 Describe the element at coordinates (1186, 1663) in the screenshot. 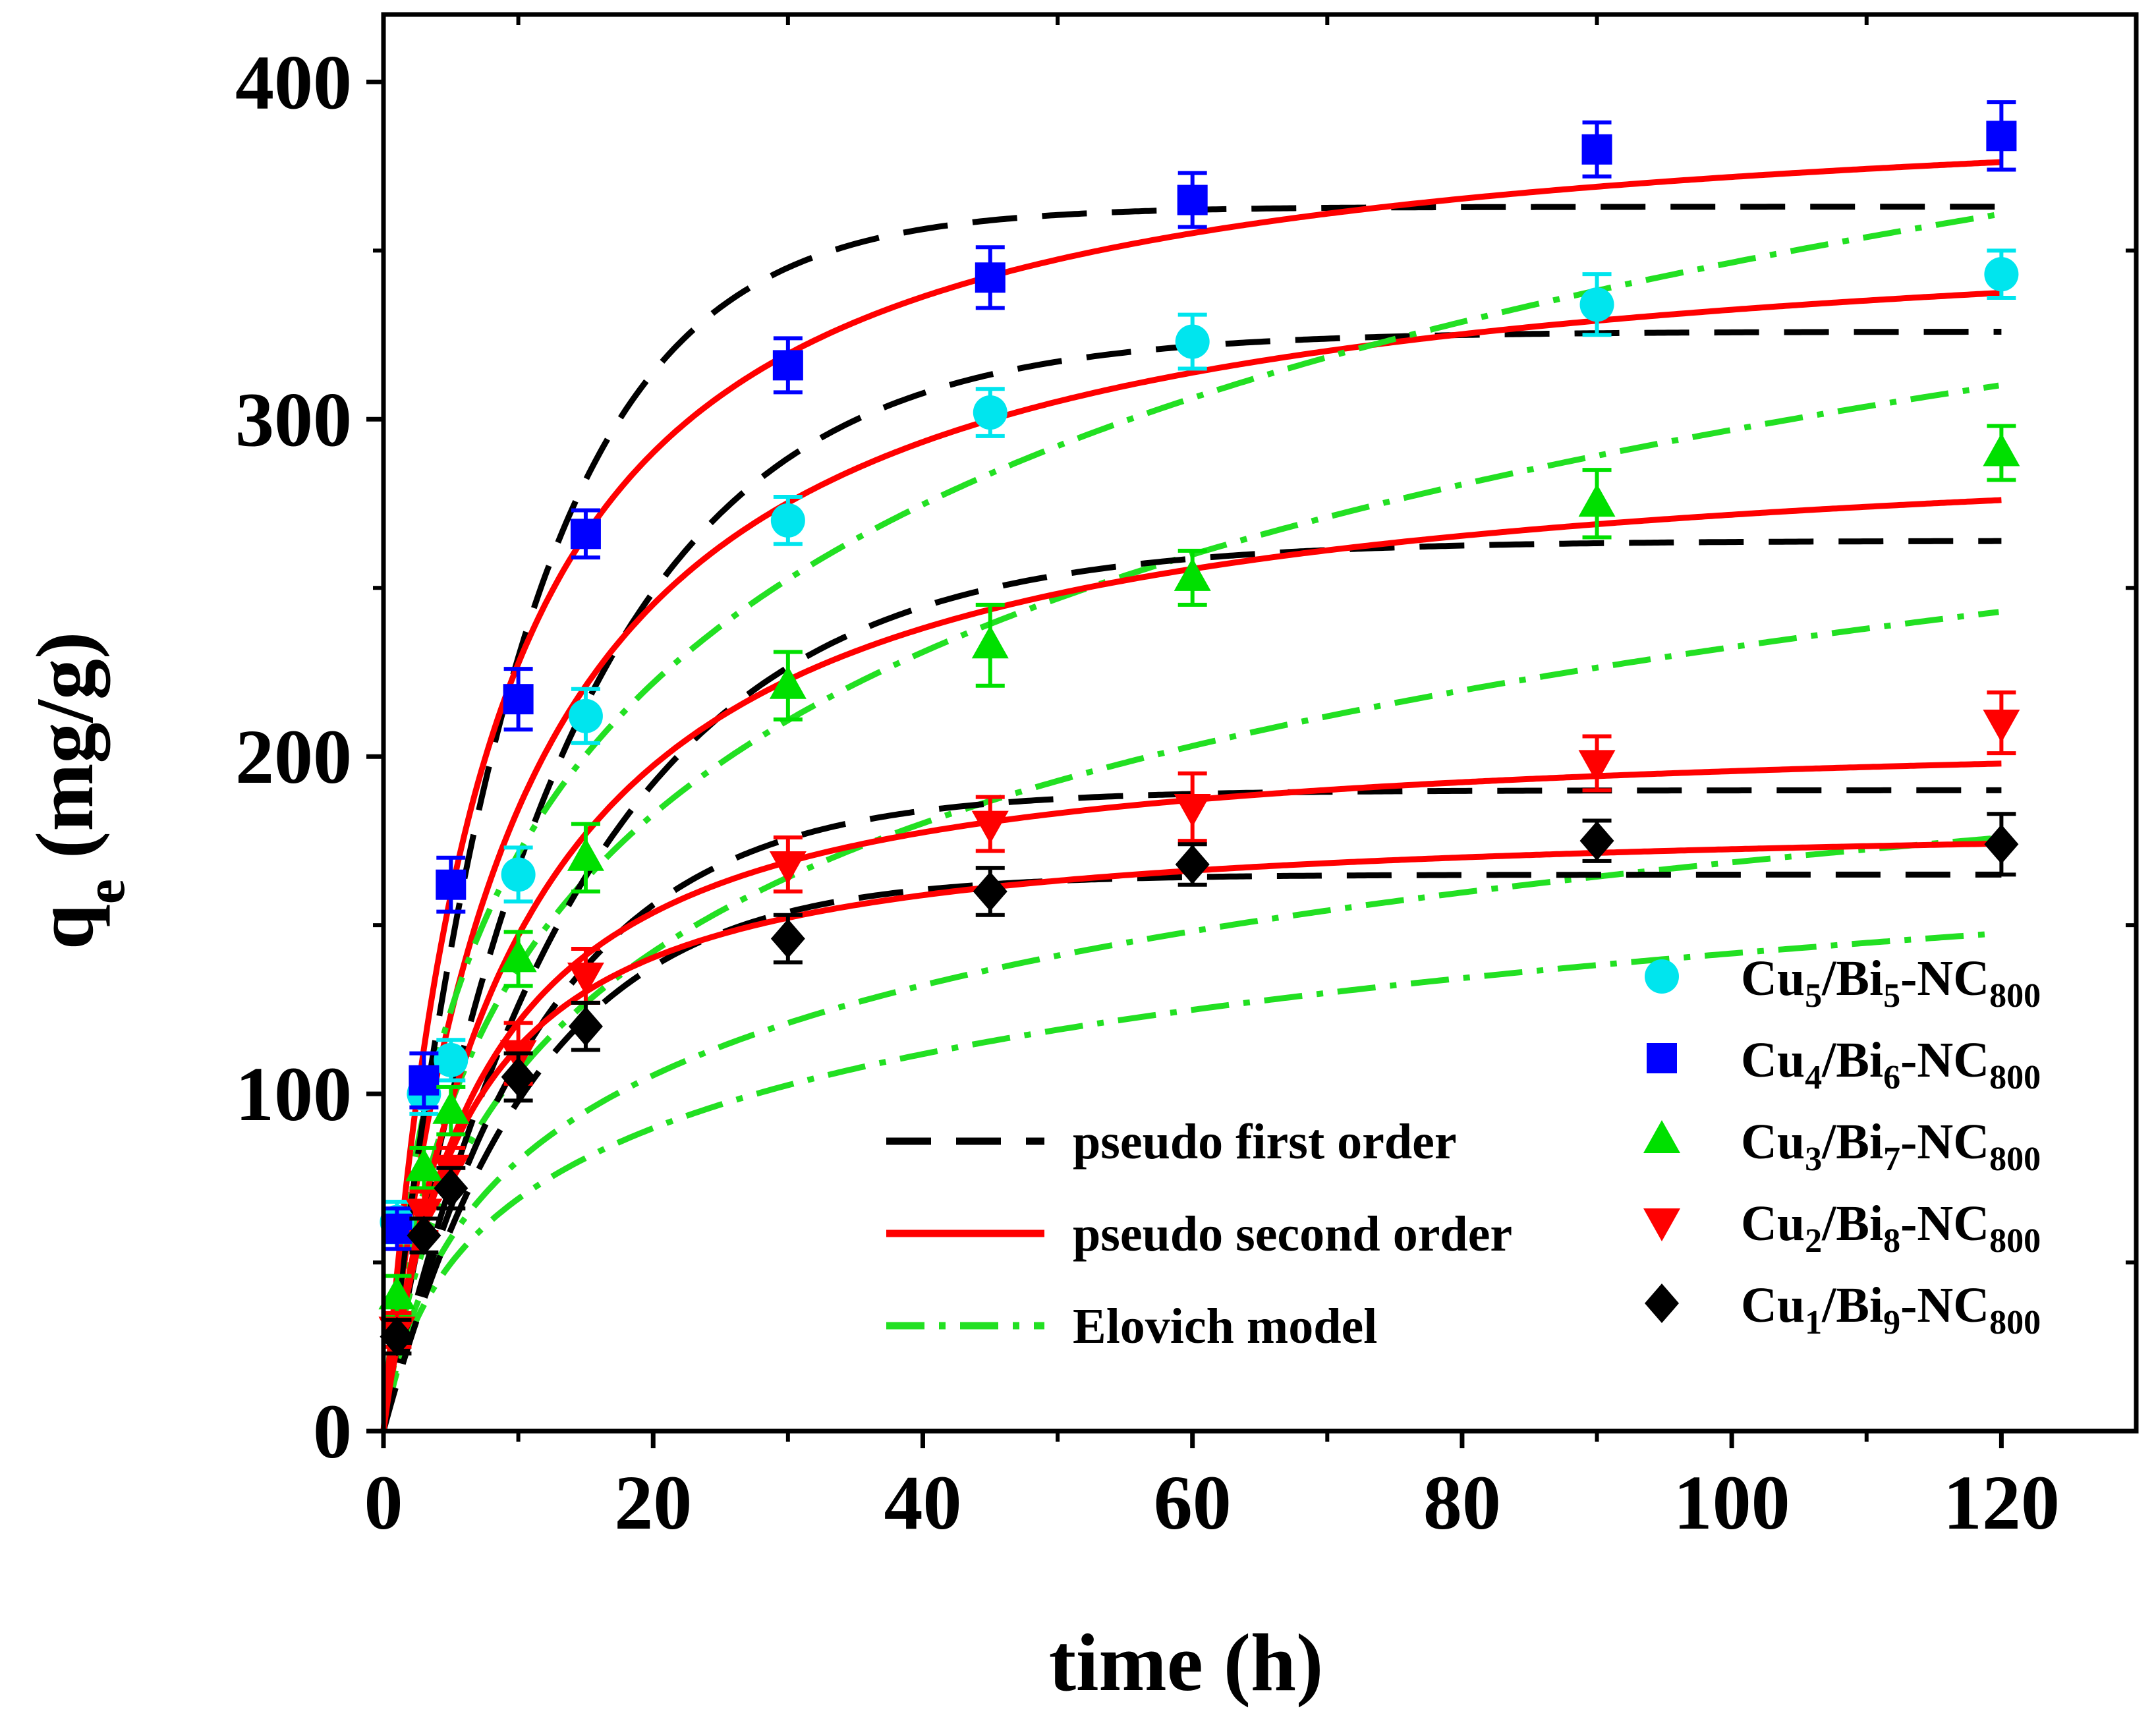

I see `x-axis-title: time (h)` at that location.